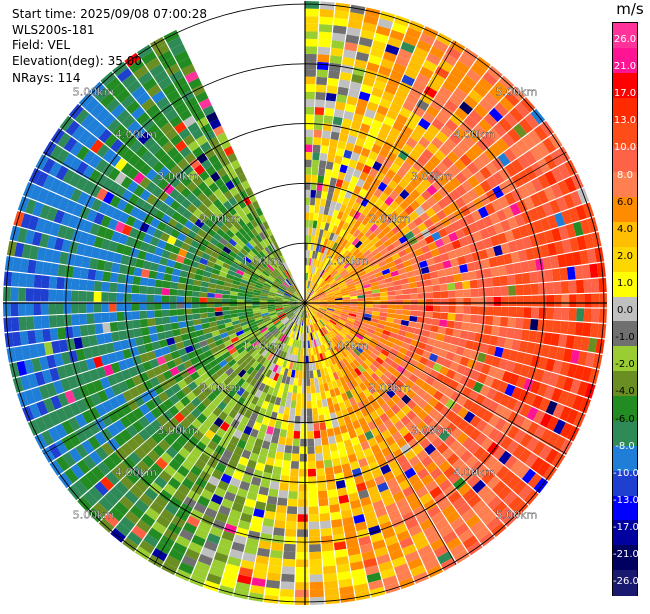  Describe the element at coordinates (625, 284) in the screenshot. I see `colorbar-tick-label: 1.0` at that location.